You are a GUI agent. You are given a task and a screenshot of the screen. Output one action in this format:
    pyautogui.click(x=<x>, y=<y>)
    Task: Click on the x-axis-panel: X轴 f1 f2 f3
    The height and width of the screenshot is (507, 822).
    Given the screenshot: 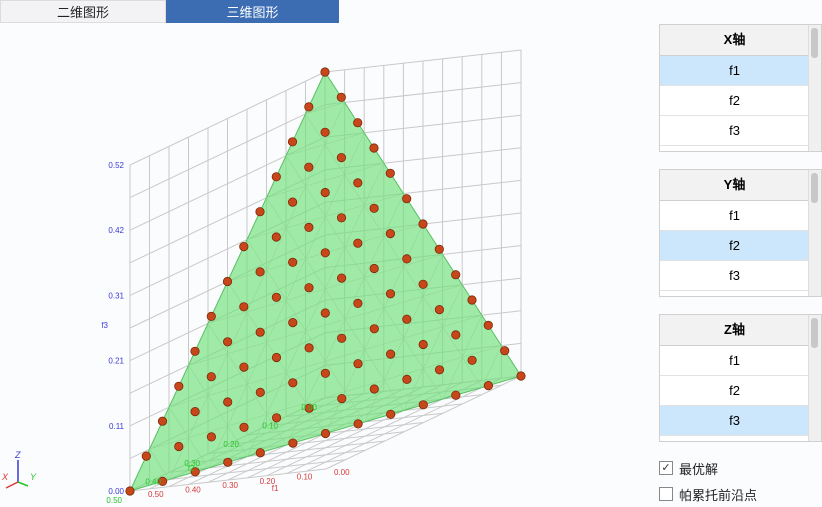 What is the action you would take?
    pyautogui.click(x=740, y=88)
    